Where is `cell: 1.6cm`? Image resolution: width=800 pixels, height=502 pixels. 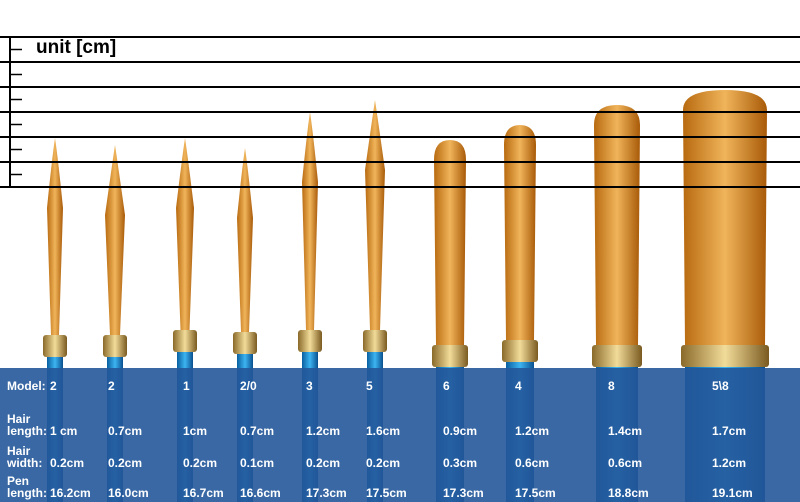 cell: 1.6cm is located at coordinates (383, 431).